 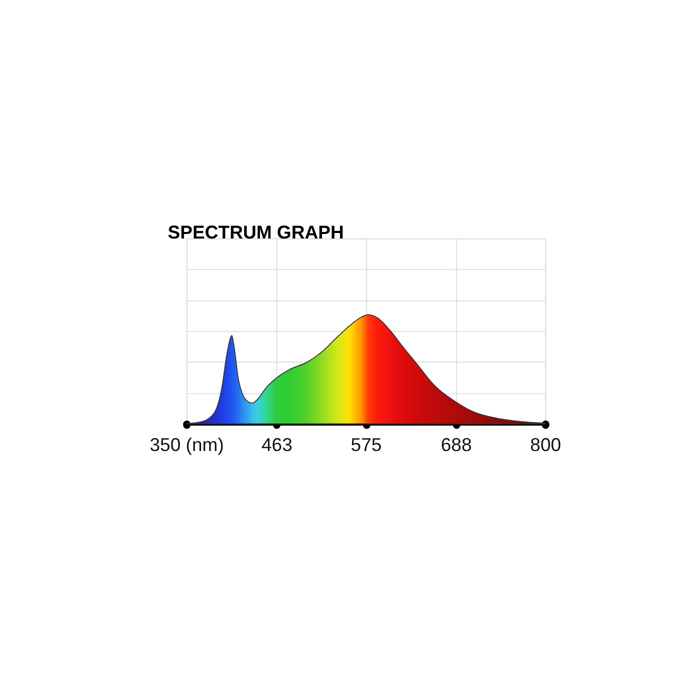 What do you see at coordinates (187, 445) in the screenshot?
I see `x-tick-label: 350 (nm)` at bounding box center [187, 445].